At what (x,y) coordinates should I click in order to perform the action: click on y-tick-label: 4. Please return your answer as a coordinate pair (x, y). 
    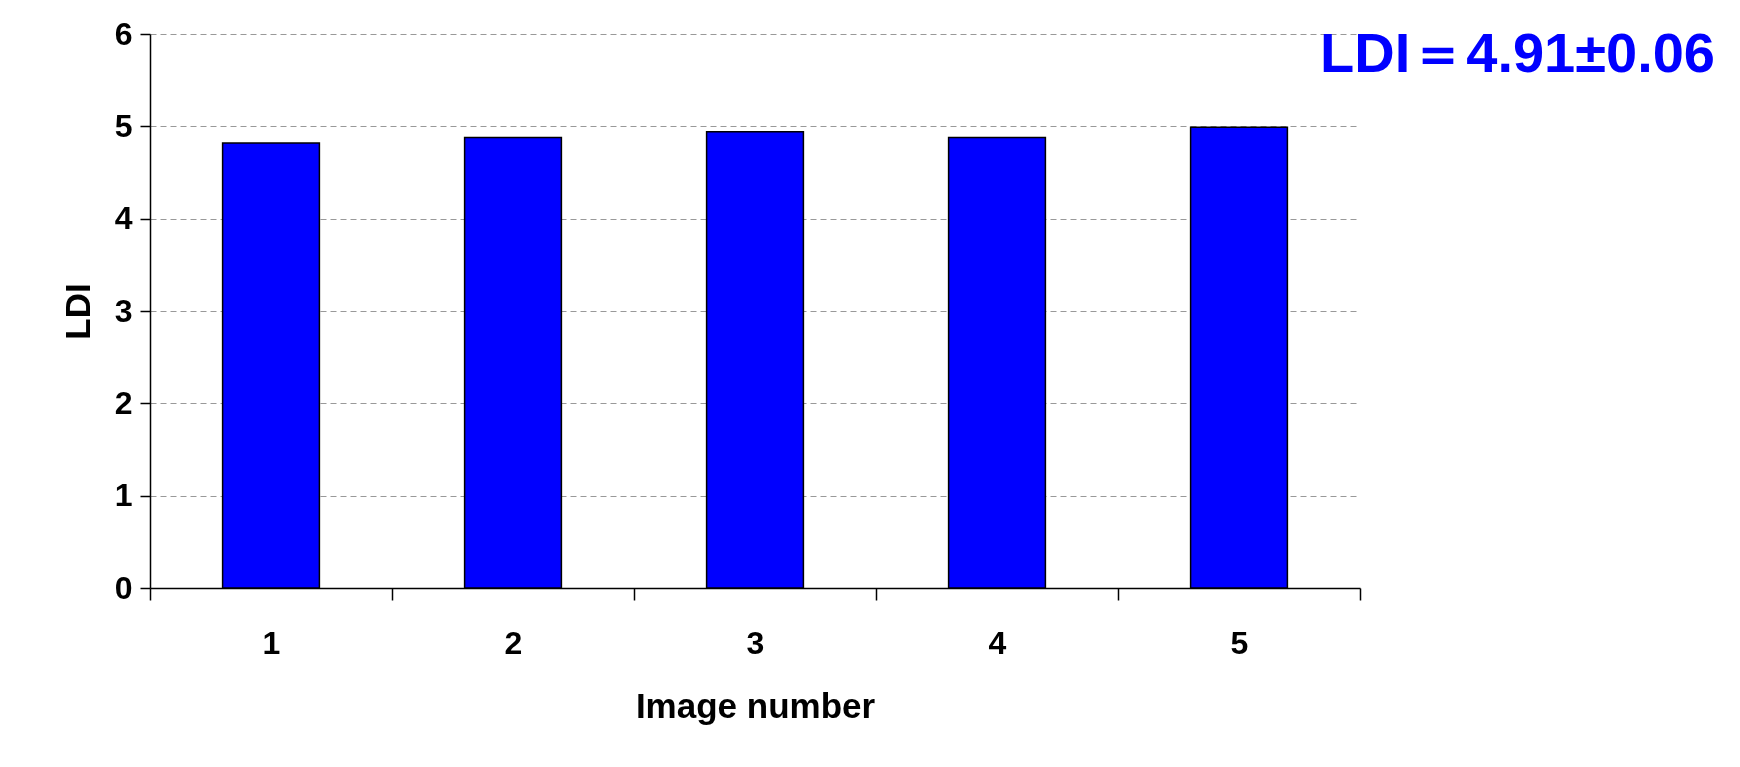
    Looking at the image, I should click on (123, 218).